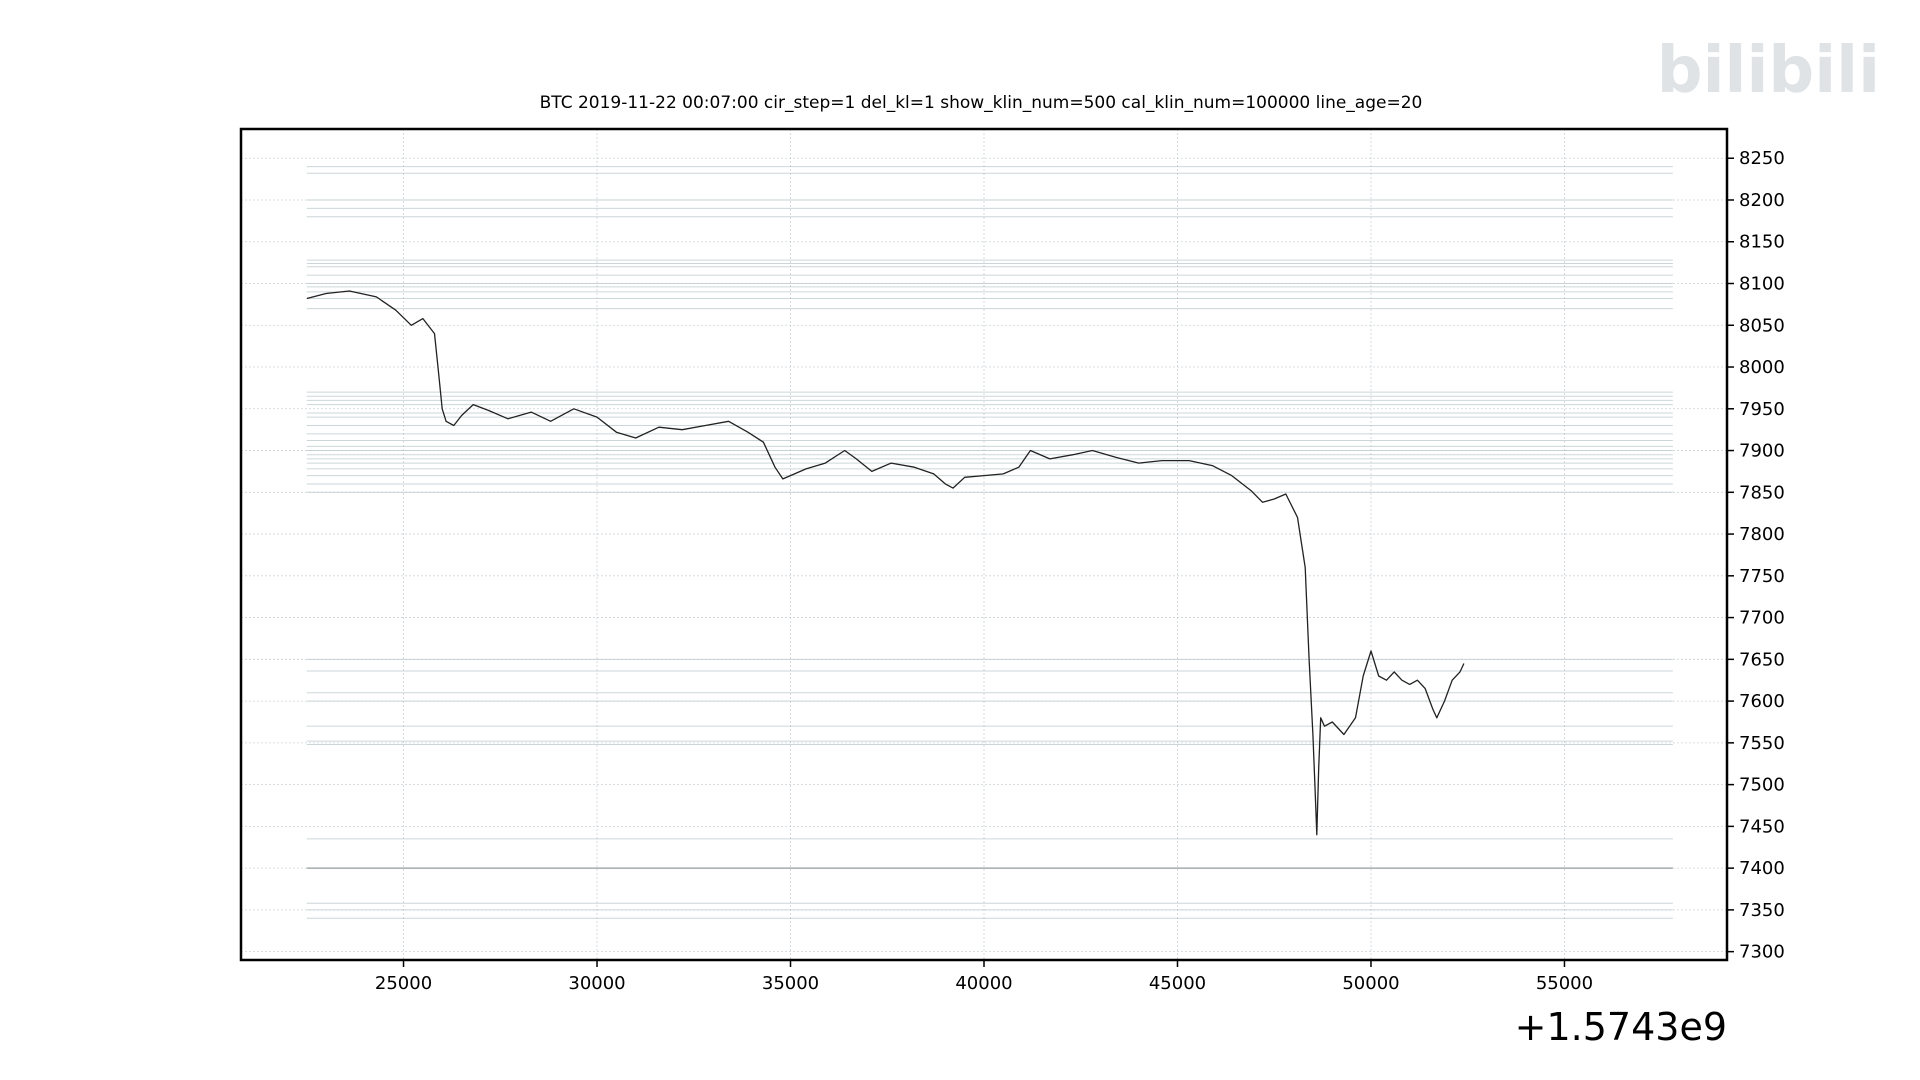  I want to click on y-tick-label: 7900, so click(1762, 451).